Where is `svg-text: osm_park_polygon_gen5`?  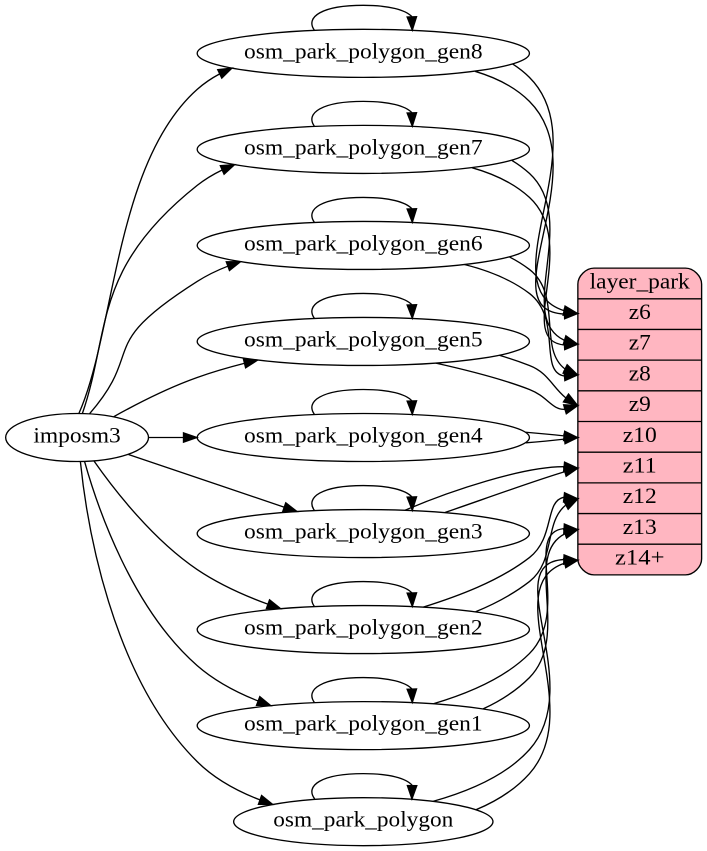
svg-text: osm_park_polygon_gen5 is located at coordinates (363, 338).